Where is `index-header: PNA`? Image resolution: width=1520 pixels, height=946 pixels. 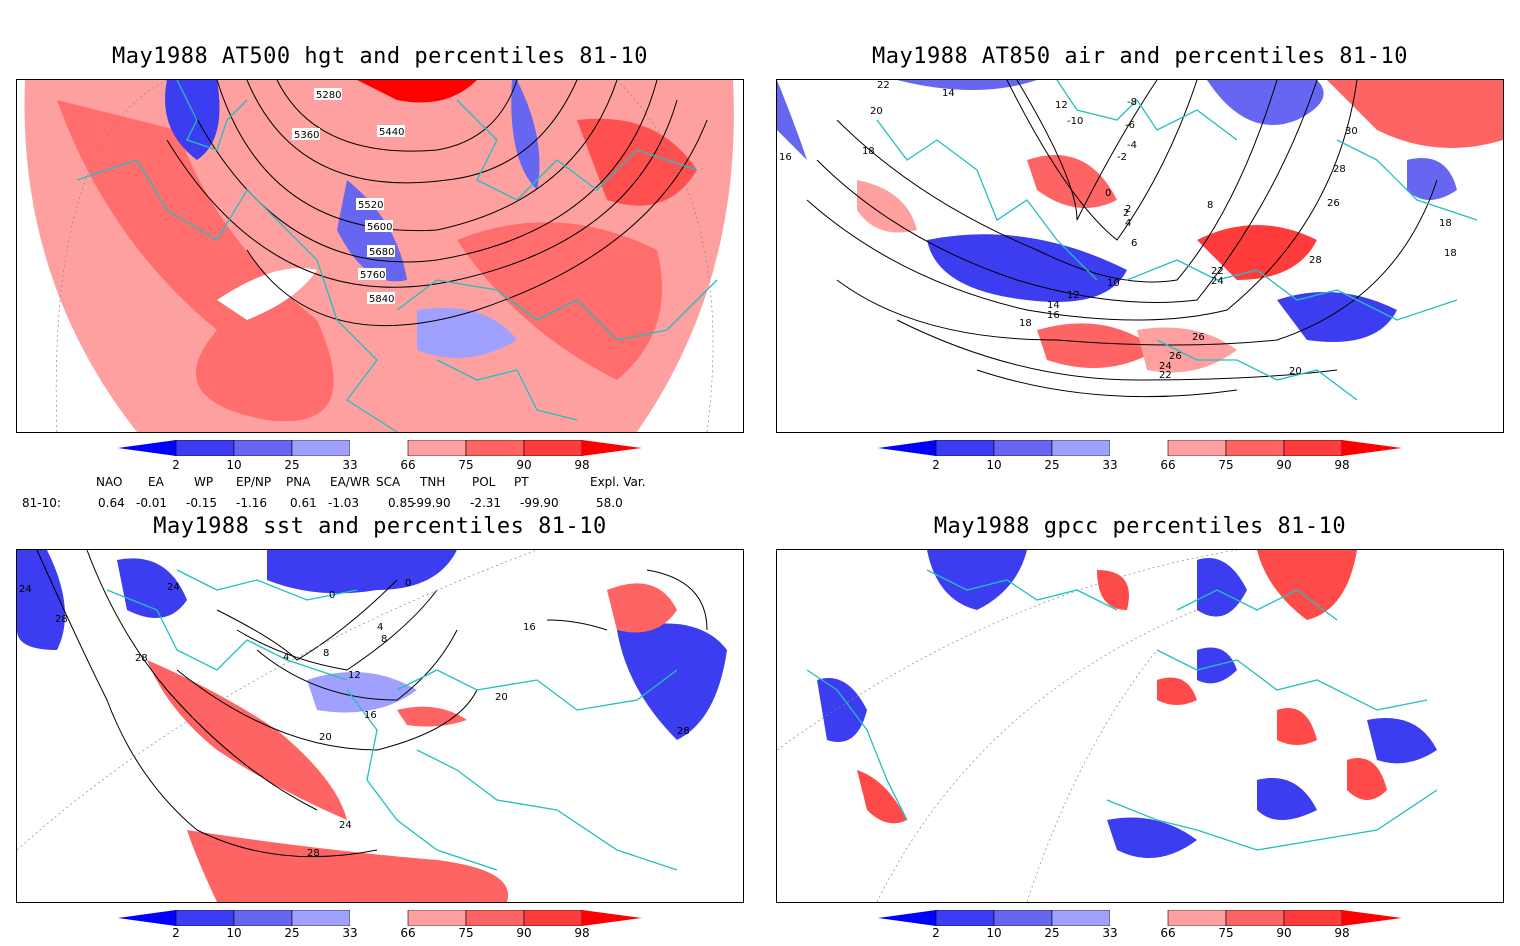 index-header: PNA is located at coordinates (298, 482).